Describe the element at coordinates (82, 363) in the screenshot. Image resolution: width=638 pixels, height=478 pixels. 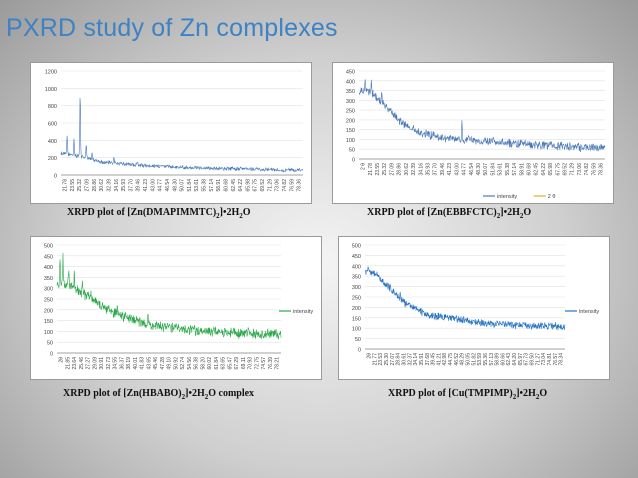
I see `x-tick-label: 25.46` at that location.